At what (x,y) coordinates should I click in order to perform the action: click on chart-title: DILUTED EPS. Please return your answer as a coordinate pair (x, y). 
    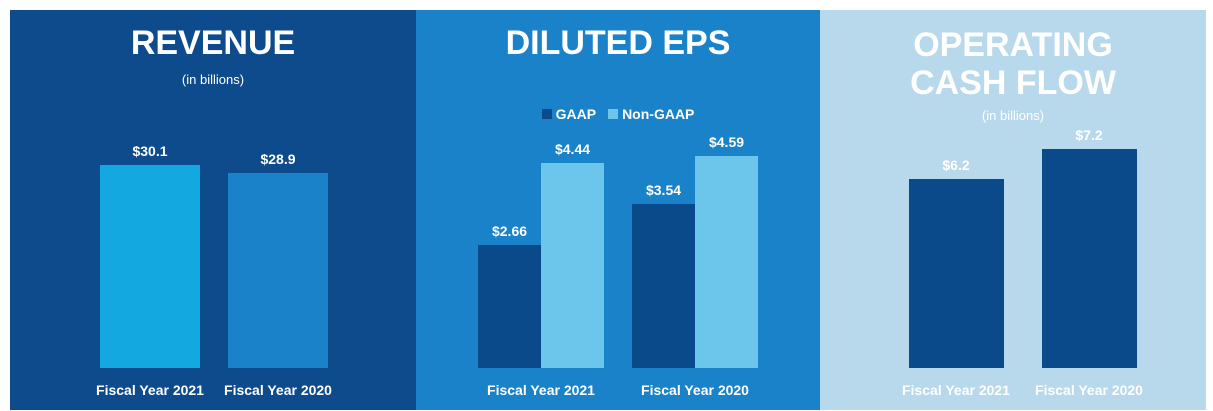
    Looking at the image, I should click on (618, 43).